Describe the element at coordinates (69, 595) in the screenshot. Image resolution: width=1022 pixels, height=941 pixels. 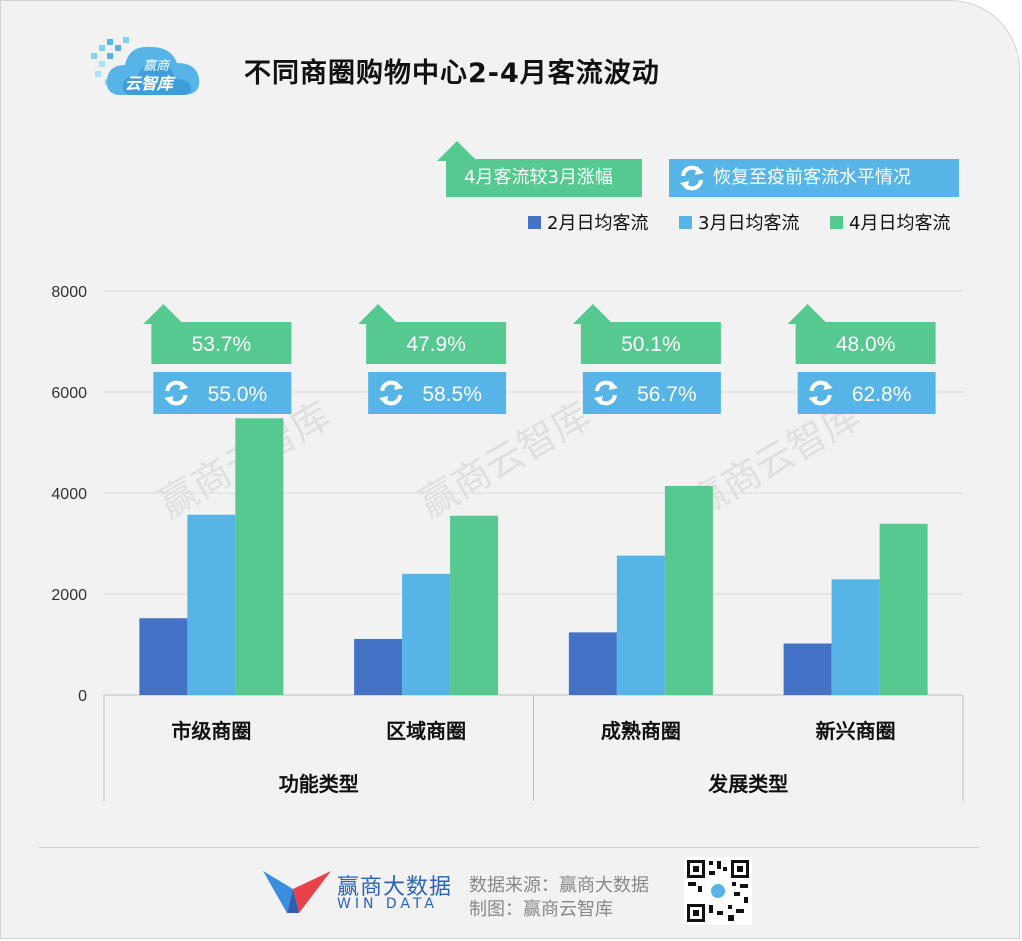
I see `y-tick-label: 2000` at that location.